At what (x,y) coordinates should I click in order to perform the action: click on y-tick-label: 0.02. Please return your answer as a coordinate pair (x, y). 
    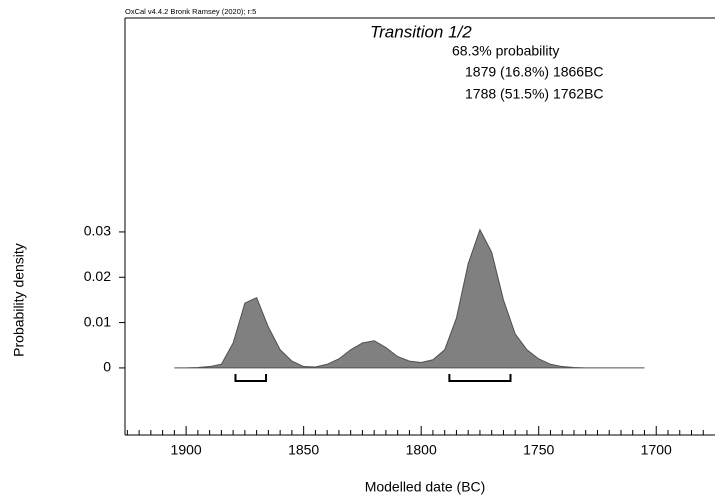
    Looking at the image, I should click on (97, 276).